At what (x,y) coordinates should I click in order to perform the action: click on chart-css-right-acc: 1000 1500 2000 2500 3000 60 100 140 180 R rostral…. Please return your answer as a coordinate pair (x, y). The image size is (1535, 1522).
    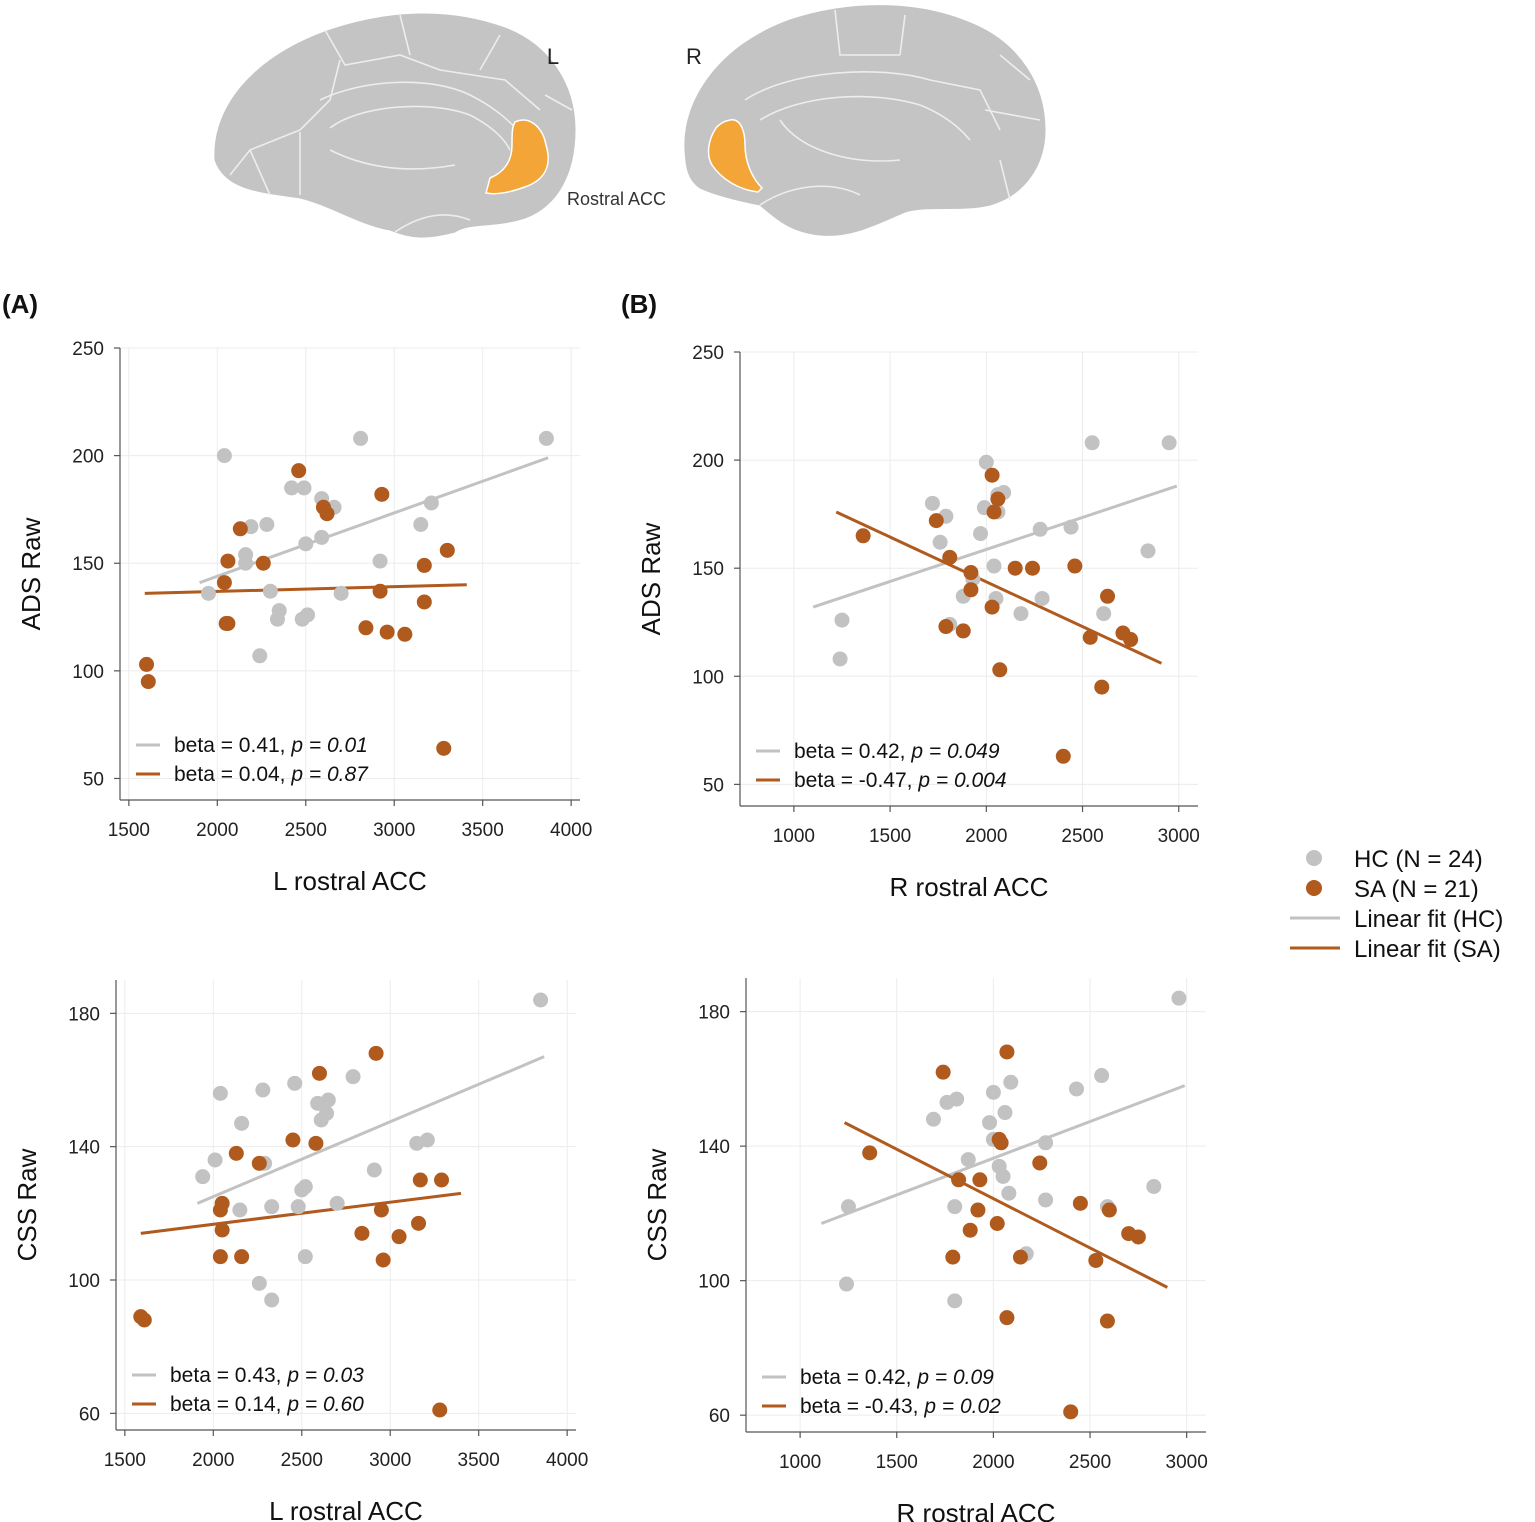
    Looking at the image, I should click on (925, 1250).